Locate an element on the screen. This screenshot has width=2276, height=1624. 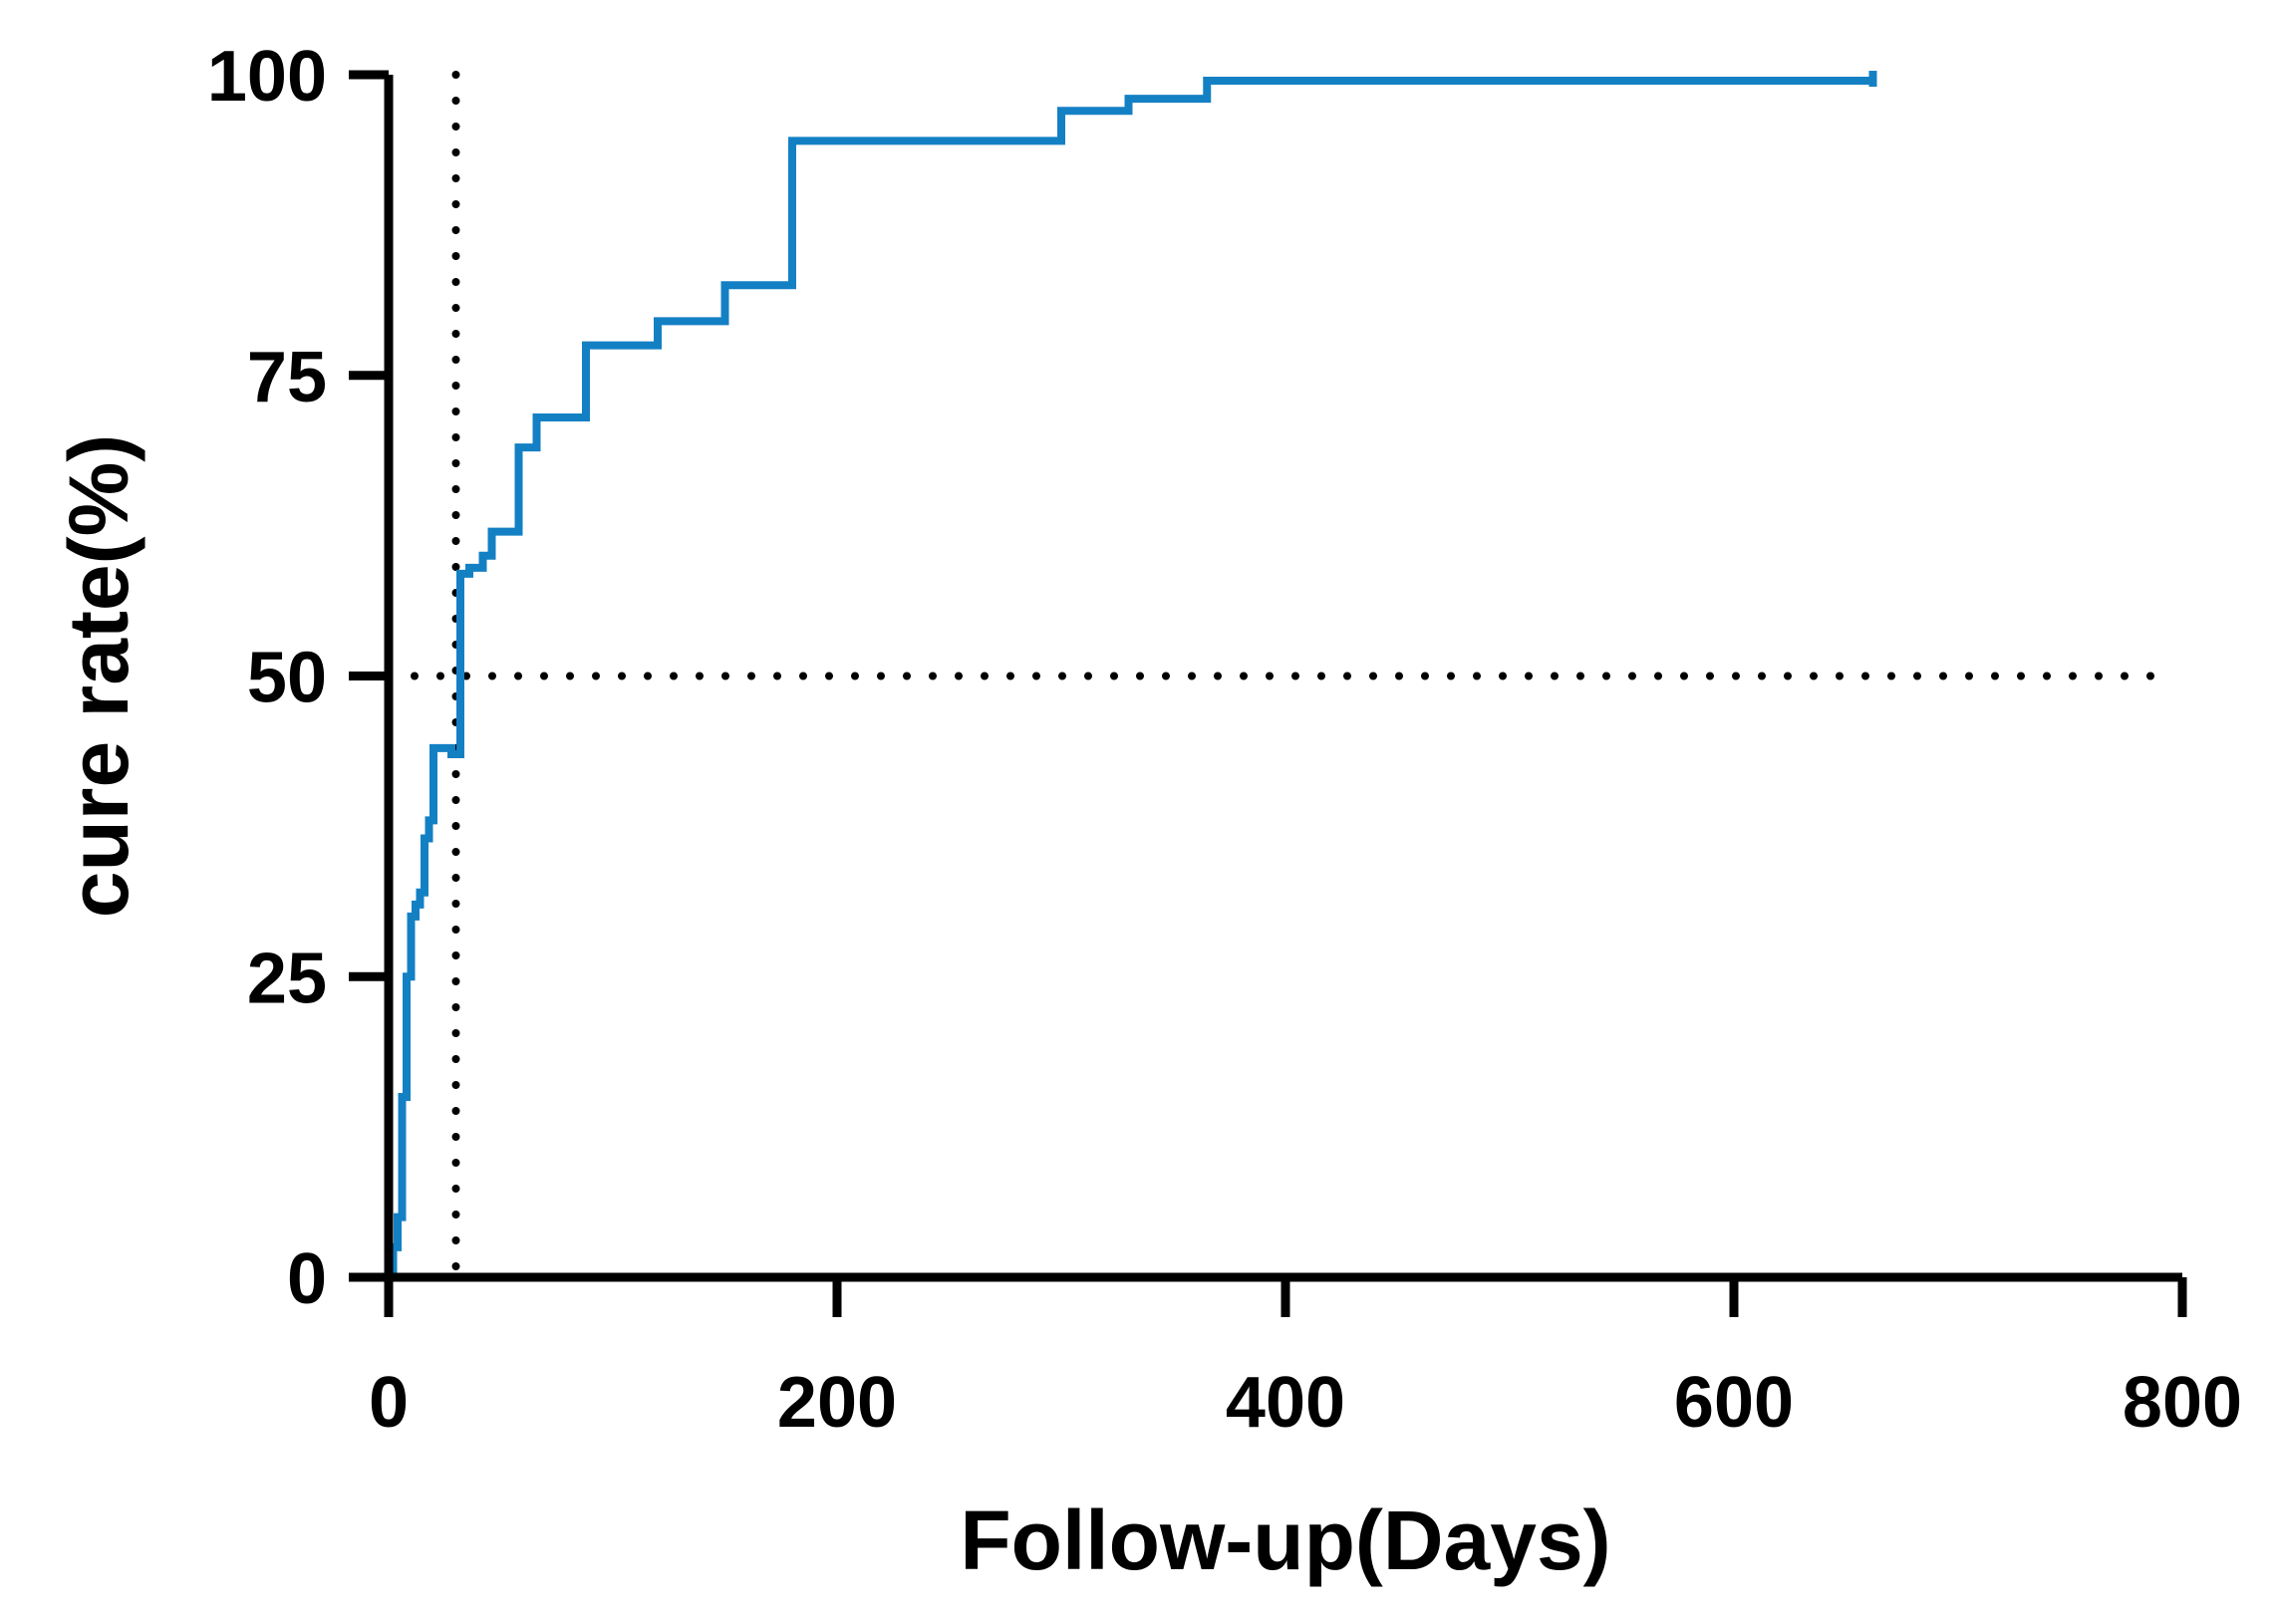
x-tick-label: 600 is located at coordinates (1734, 1403).